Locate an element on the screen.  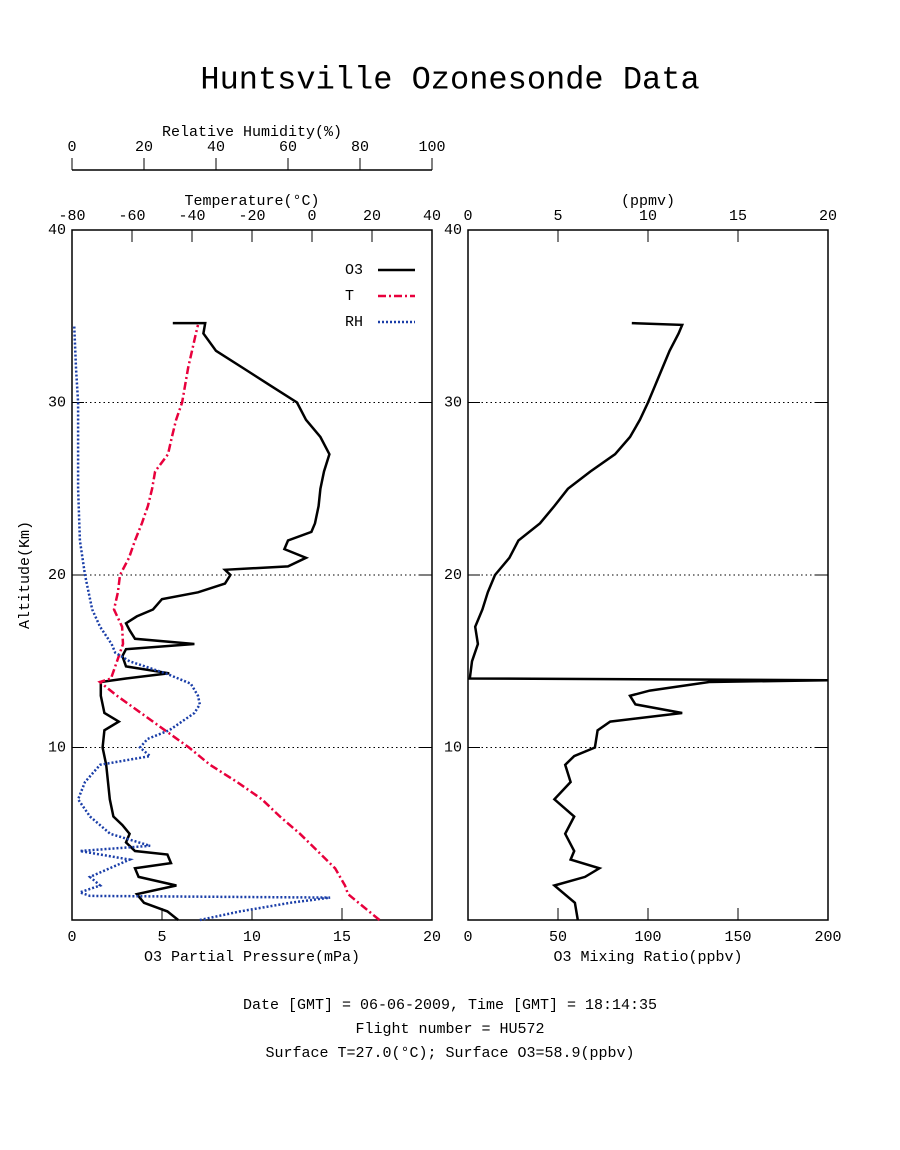
legend-label: RH is located at coordinates (354, 322).